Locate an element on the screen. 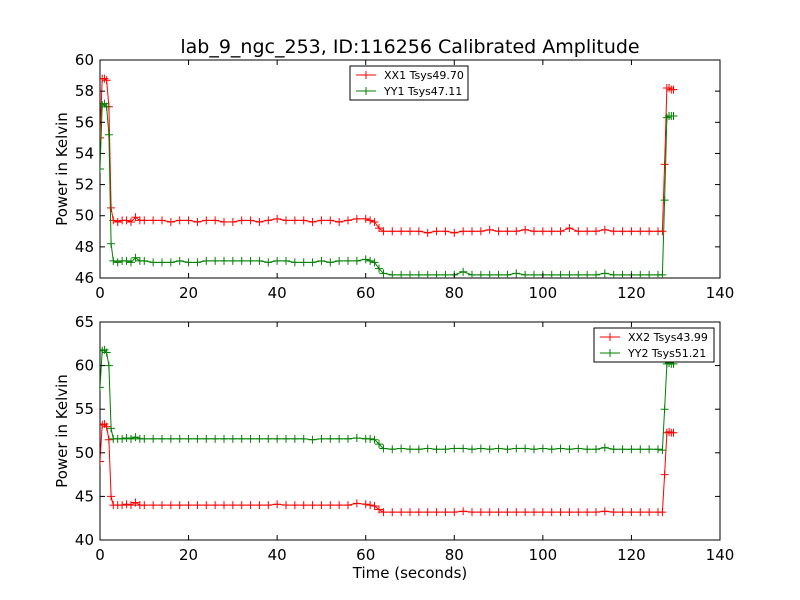 Image resolution: width=800 pixels, height=600 pixels. x-tick-label: 120 is located at coordinates (631, 555).